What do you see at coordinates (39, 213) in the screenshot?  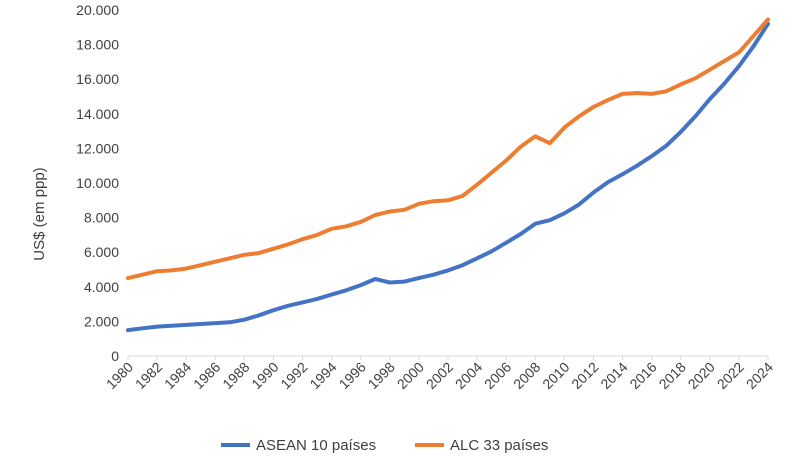 I see `y-axis-label: US$ (em ppp)` at bounding box center [39, 213].